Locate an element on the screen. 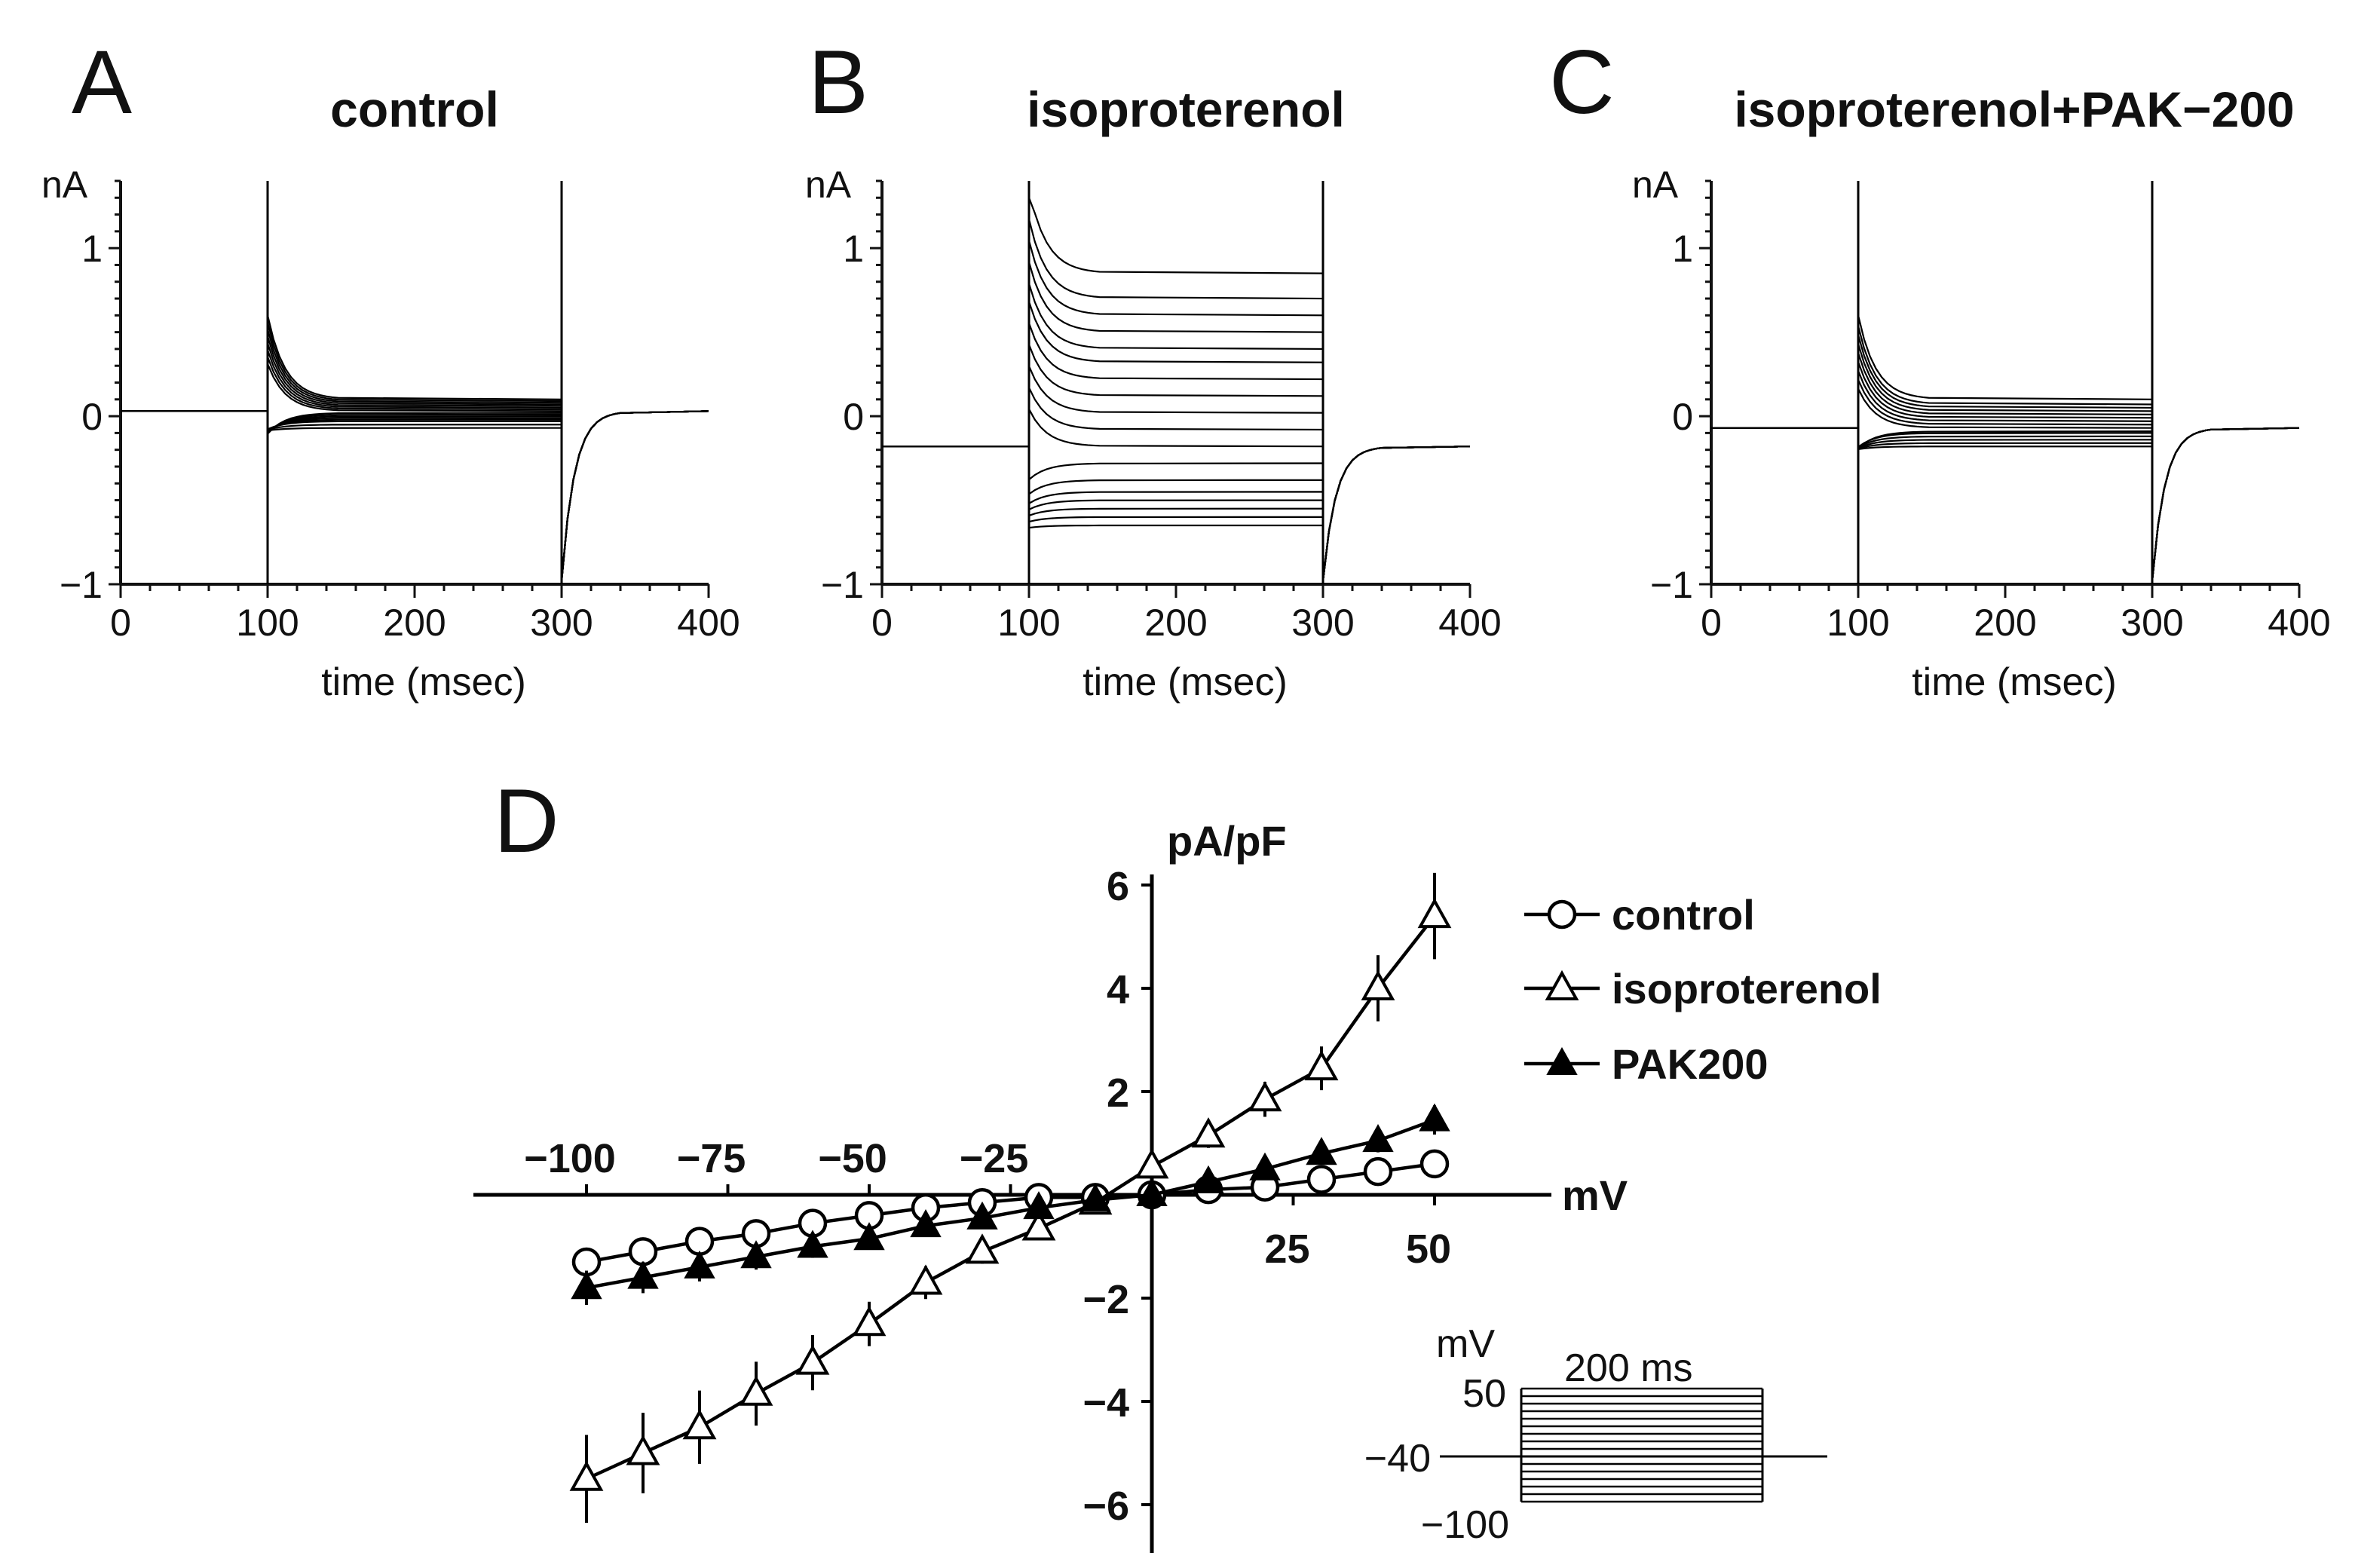 Image resolution: width=2358 pixels, height=1568 pixels. x-axis-label: time (msec) is located at coordinates (423, 682).